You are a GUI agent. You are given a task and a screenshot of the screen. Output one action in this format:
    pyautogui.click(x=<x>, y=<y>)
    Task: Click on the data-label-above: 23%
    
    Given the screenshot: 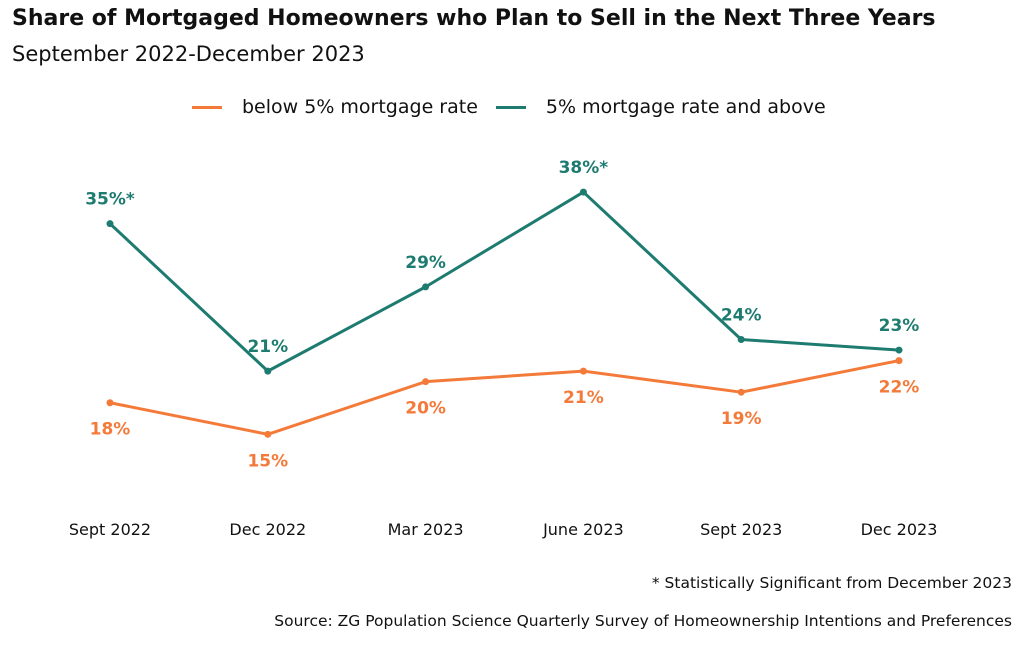 What is the action you would take?
    pyautogui.click(x=899, y=326)
    